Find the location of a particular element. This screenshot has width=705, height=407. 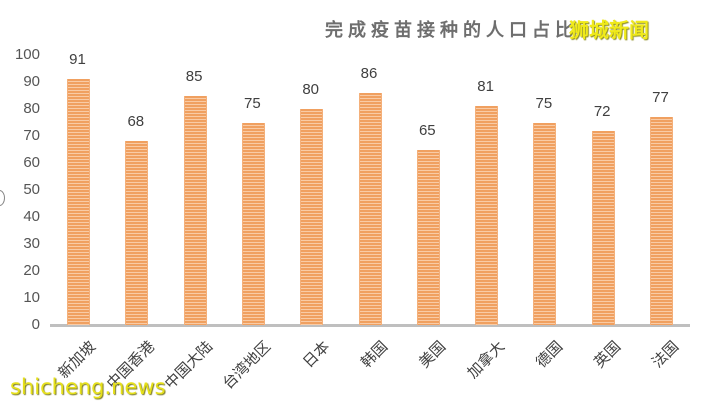

x-category-label: 英国 is located at coordinates (607, 354).